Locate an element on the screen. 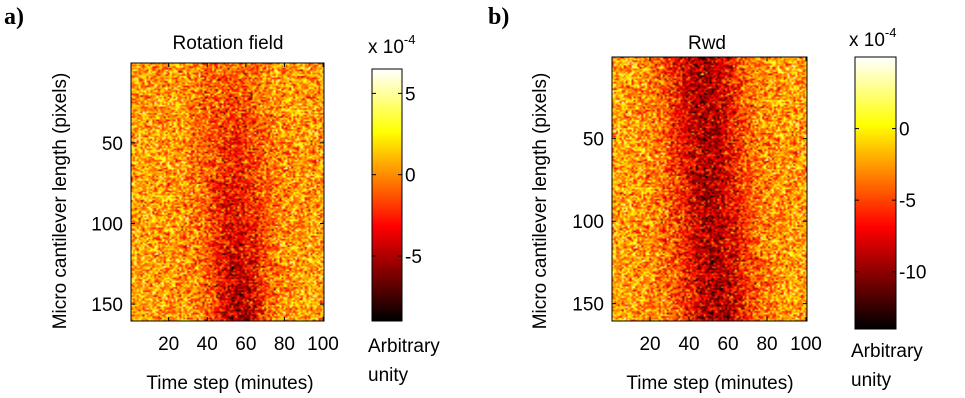 This screenshot has height=398, width=965. panel-a-axes-box is located at coordinates (227, 192).